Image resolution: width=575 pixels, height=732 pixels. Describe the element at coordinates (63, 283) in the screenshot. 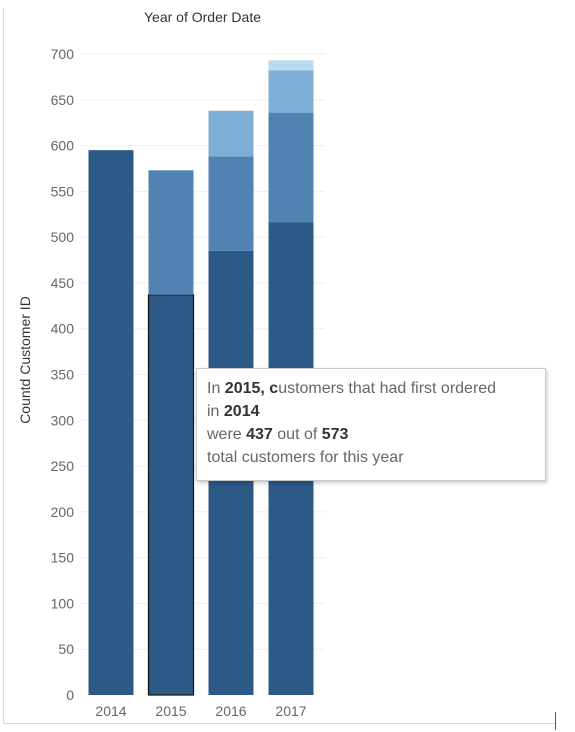

I see `y-tick-label: 450` at that location.